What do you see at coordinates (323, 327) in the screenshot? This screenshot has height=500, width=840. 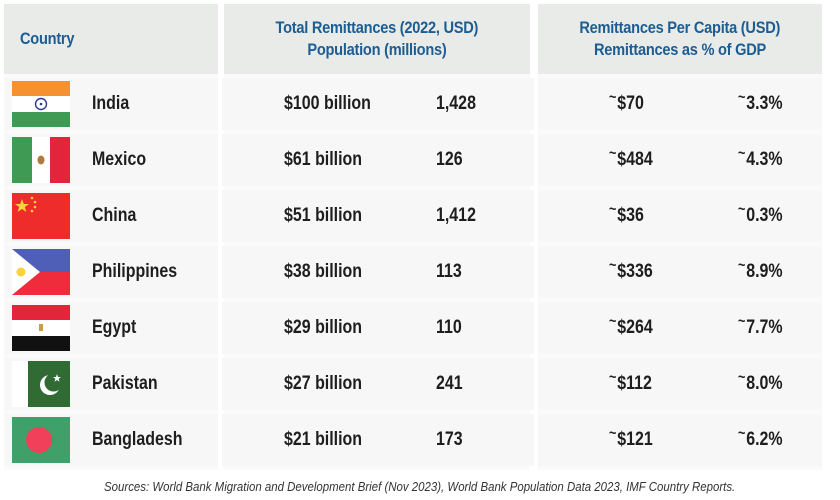 I see `total-remittances: $29 billion` at bounding box center [323, 327].